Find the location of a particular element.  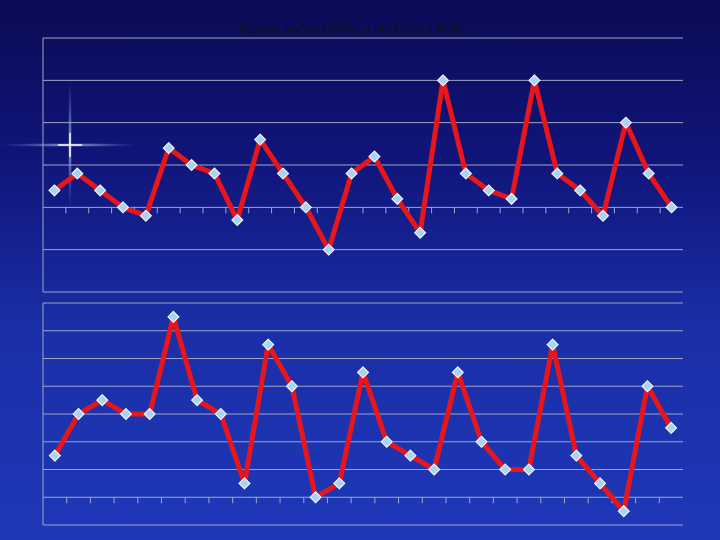

chart-title: Teplota počas týždňa v obci Stará Halič is located at coordinates (352, 28).